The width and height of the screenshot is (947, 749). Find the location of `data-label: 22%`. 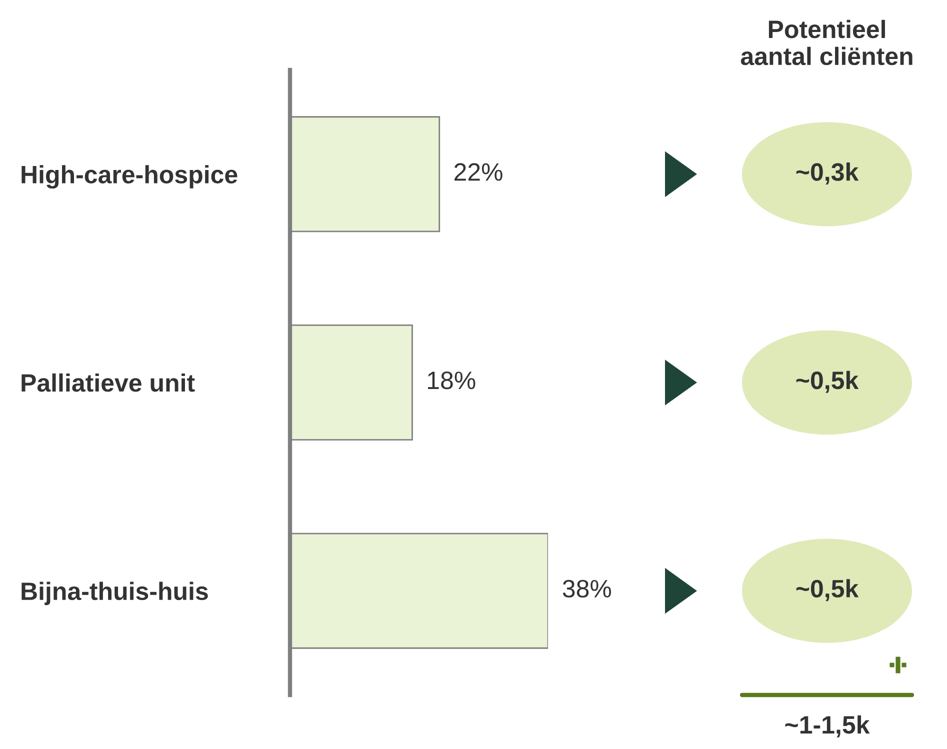

data-label: 22% is located at coordinates (478, 172).